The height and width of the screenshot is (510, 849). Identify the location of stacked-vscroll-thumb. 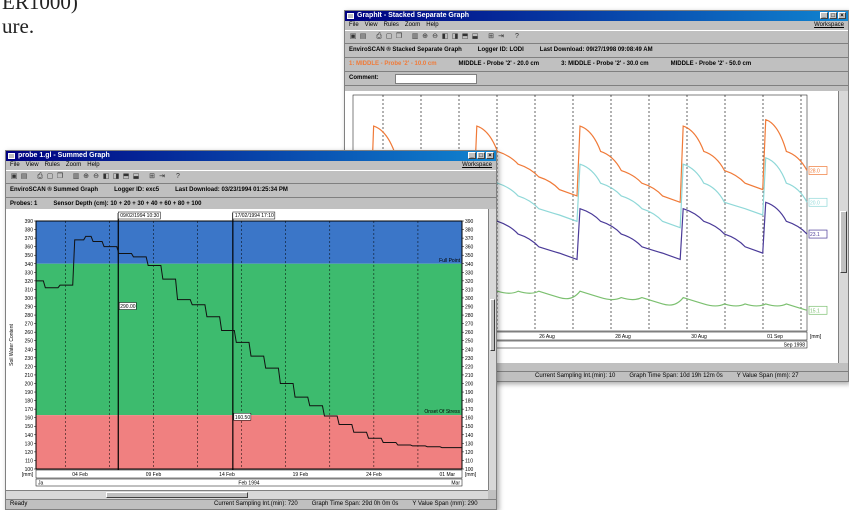
(843, 242).